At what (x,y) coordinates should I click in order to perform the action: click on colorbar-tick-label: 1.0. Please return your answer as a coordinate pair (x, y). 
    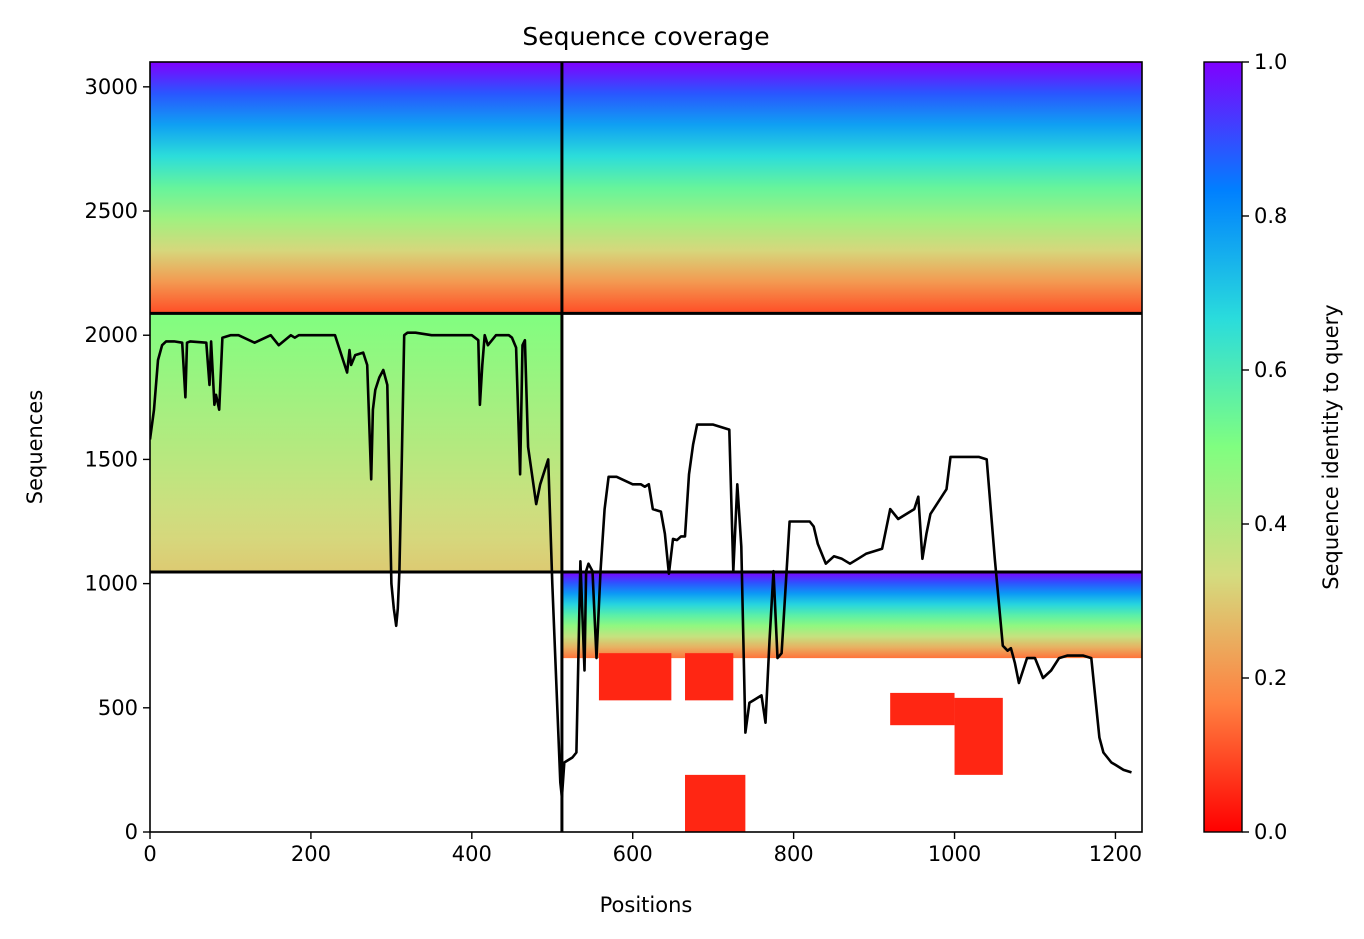
    Looking at the image, I should click on (1270, 62).